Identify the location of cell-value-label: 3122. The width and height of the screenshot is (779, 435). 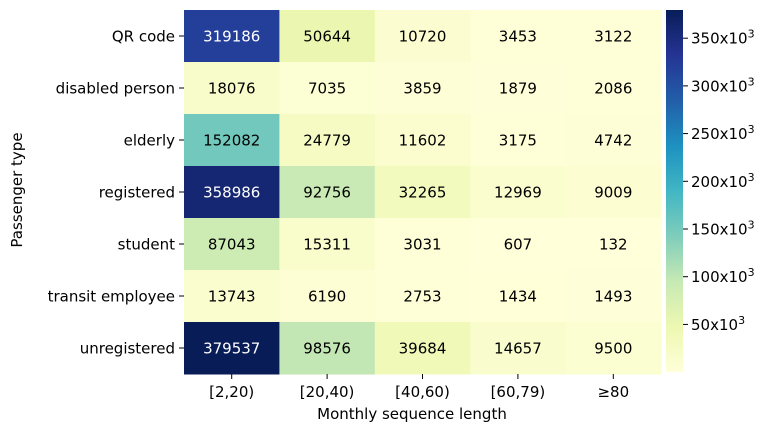
(613, 37).